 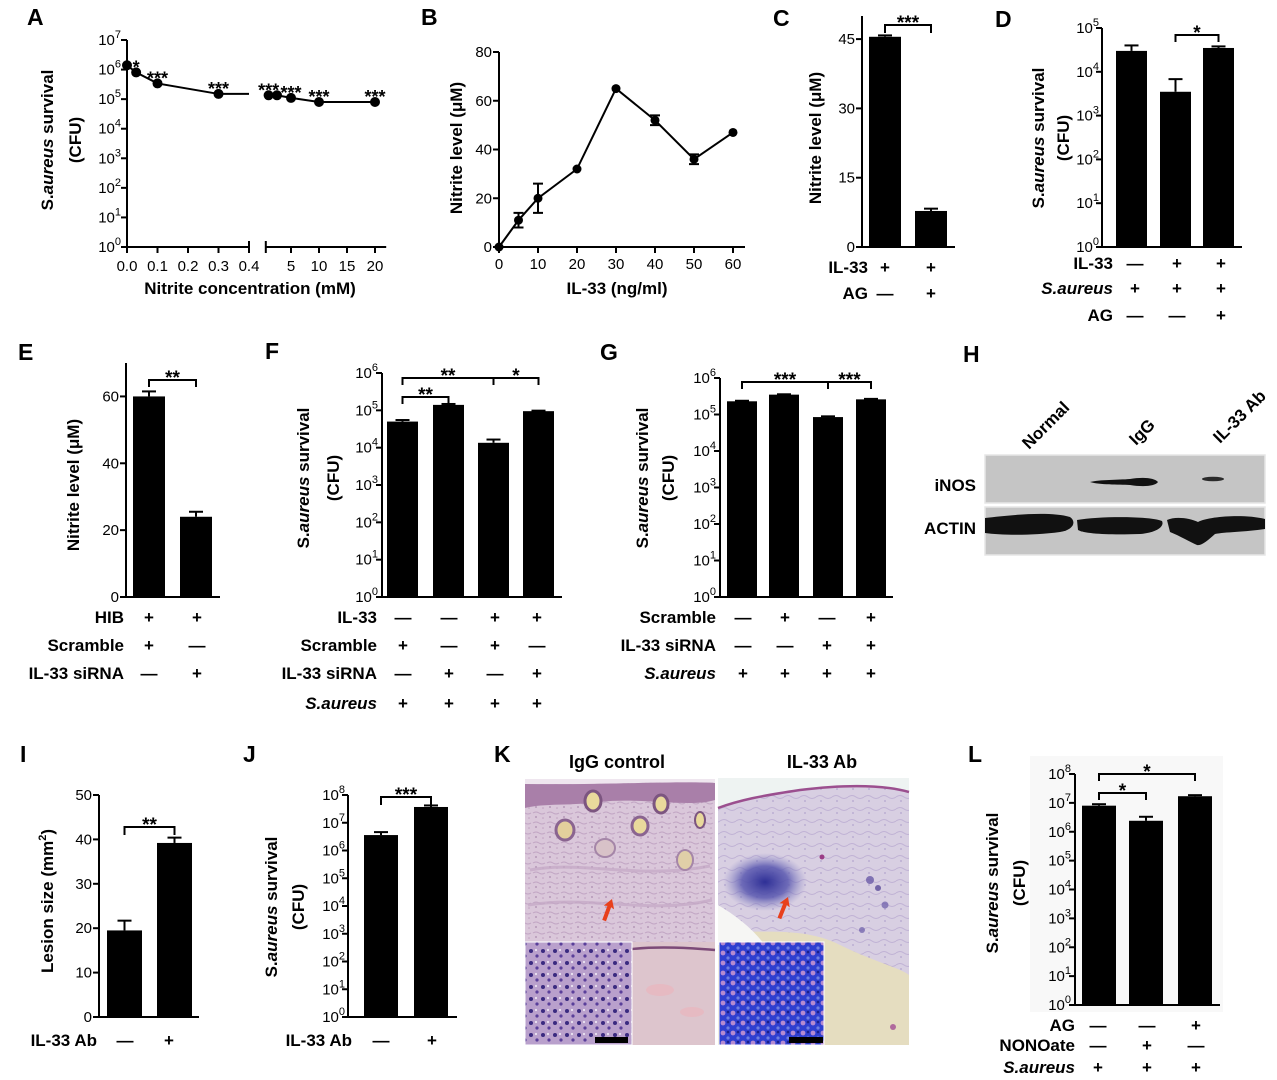 I want to click on y-axis-title: (CFU), so click(x=298, y=907).